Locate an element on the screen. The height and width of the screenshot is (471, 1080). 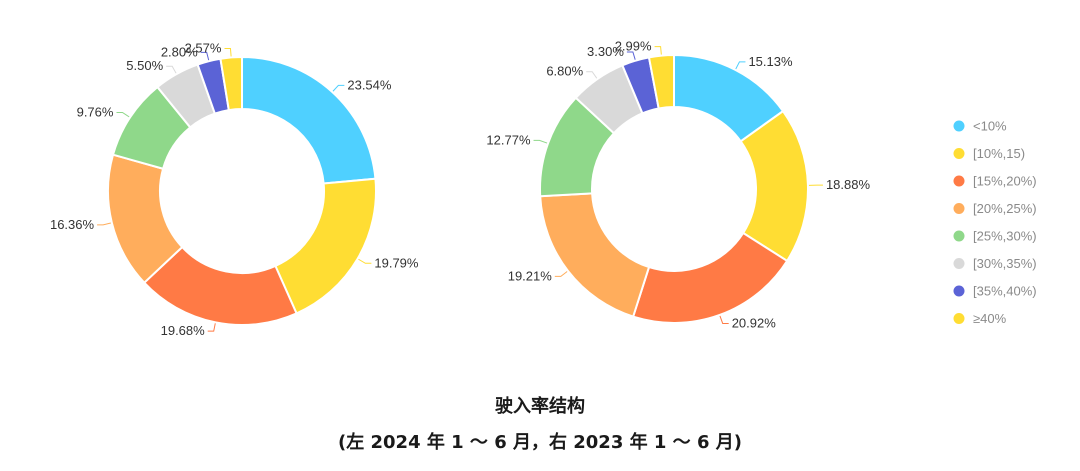
legend-label-25-30: [25%,30%) is located at coordinates (1005, 236).